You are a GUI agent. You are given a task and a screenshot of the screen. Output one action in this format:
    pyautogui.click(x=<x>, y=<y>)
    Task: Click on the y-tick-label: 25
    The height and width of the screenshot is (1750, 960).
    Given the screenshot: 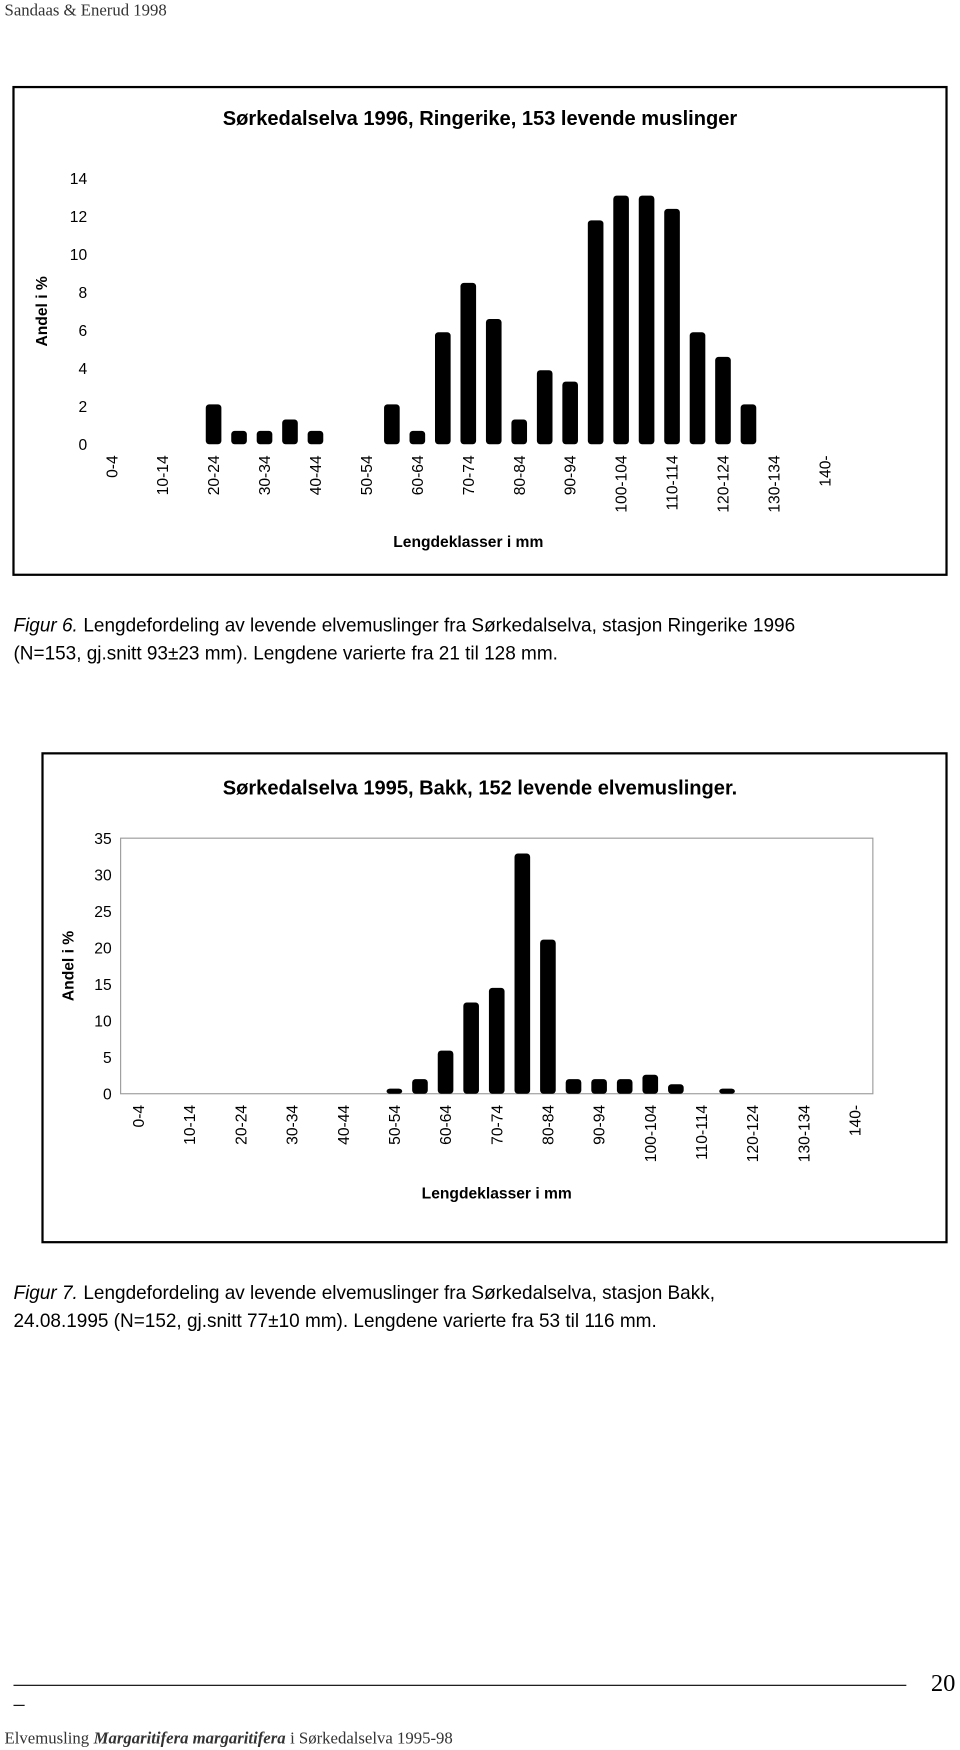 What is the action you would take?
    pyautogui.click(x=103, y=912)
    